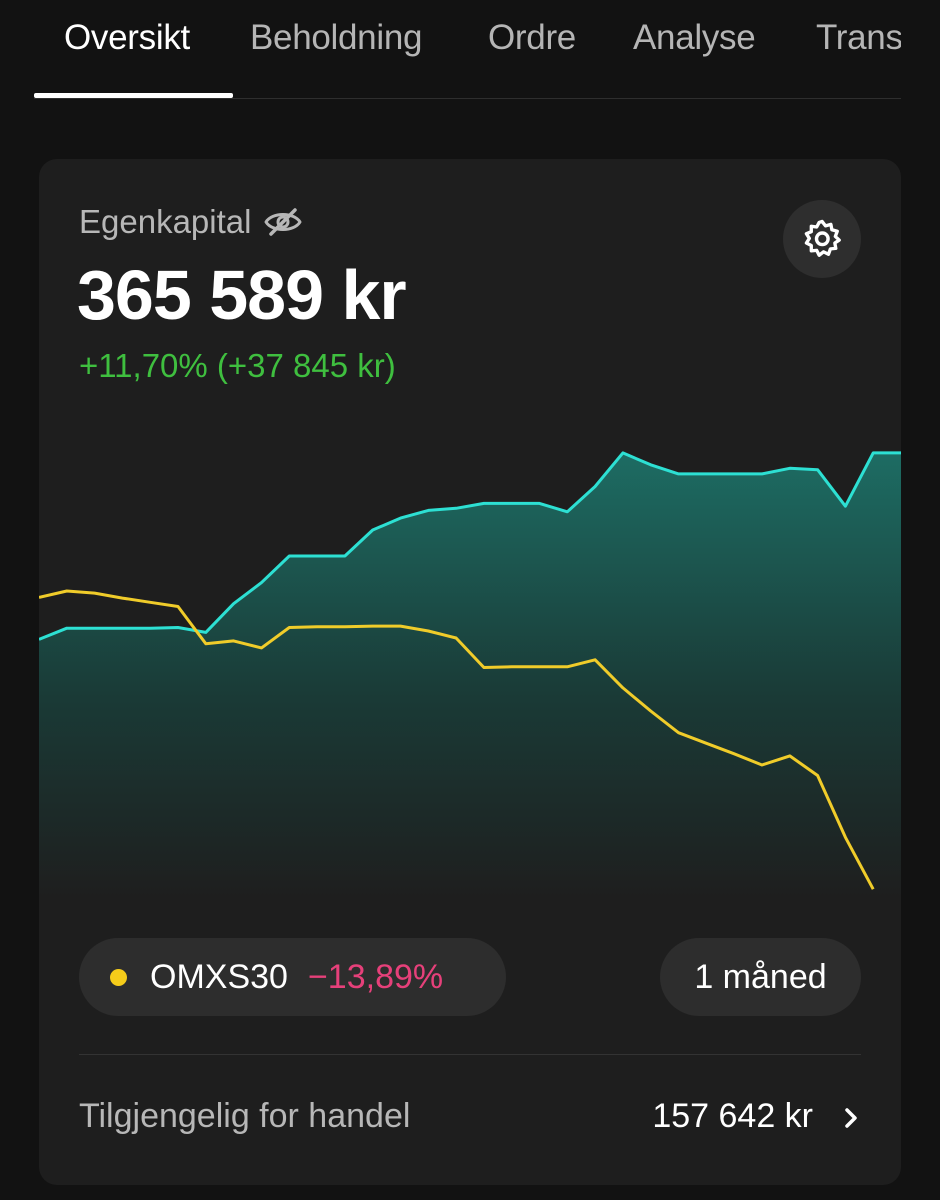 The width and height of the screenshot is (940, 1200). Describe the element at coordinates (467, 49) in the screenshot. I see `tab-bar: Oversikt Beholdning Ordre Analyse Trans` at that location.